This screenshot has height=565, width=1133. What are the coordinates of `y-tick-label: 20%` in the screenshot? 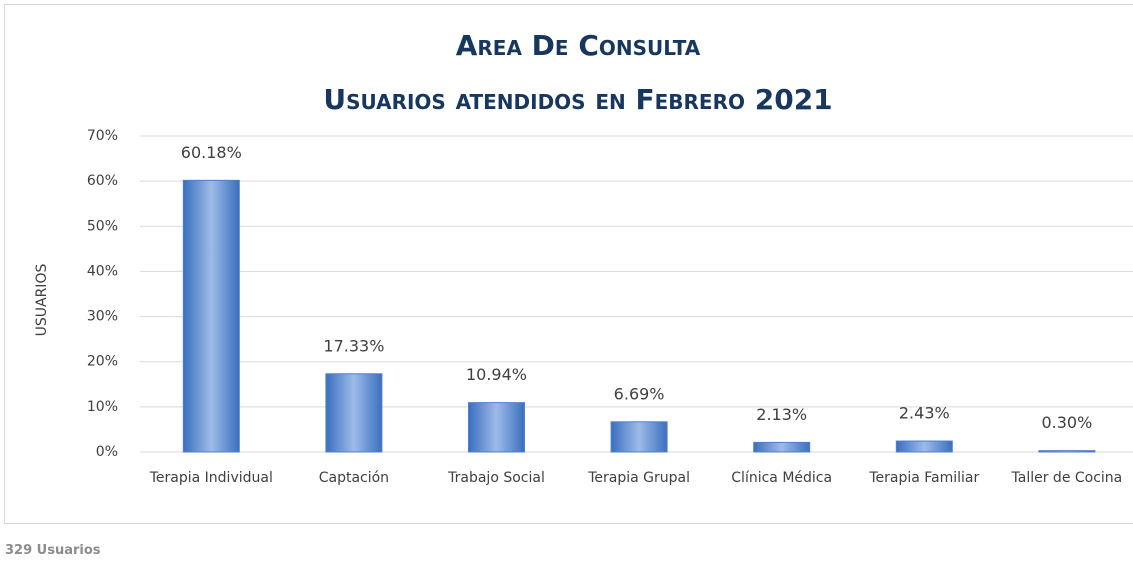 It's located at (102, 362).